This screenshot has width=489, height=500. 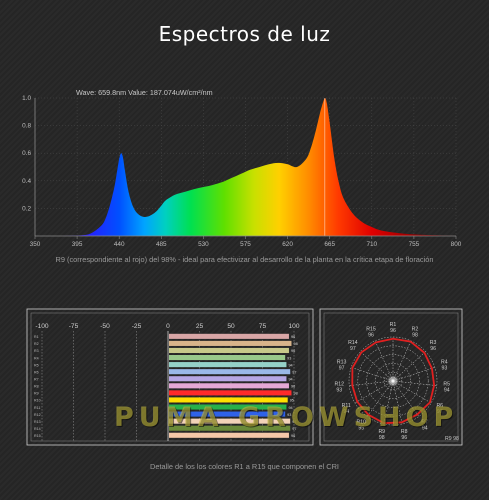 What do you see at coordinates (26, 181) in the screenshot?
I see `spectrum-y-tick-label: 0.4` at bounding box center [26, 181].